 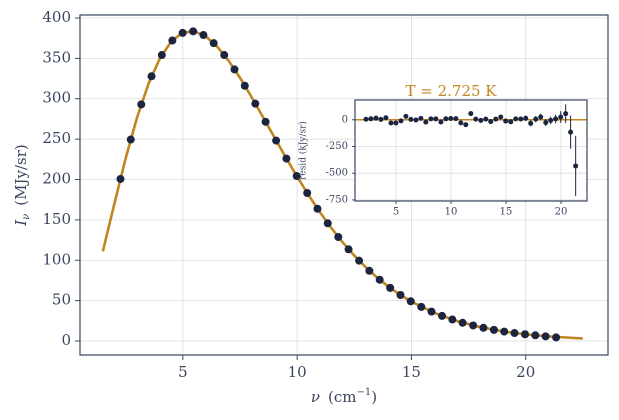 I want to click on x-tick-label: 20, so click(x=525, y=372).